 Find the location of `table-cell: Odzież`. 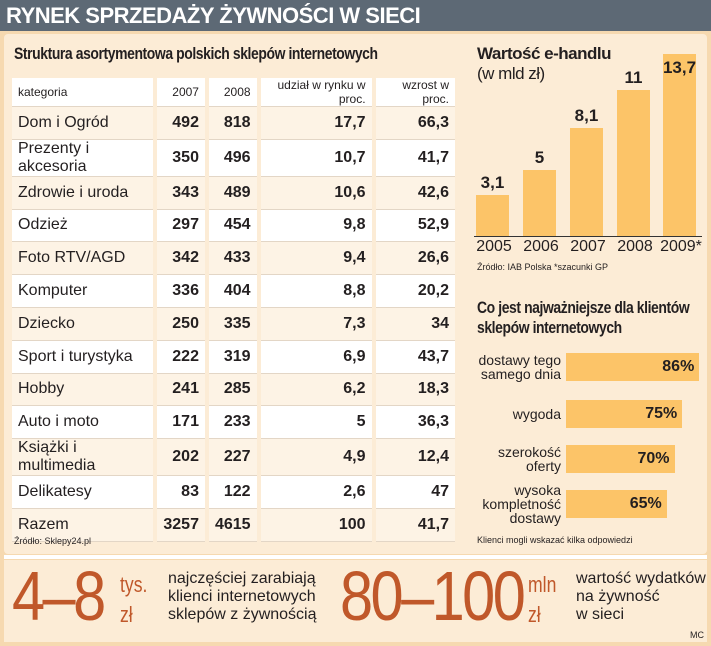

table-cell: Odzież is located at coordinates (83, 226).